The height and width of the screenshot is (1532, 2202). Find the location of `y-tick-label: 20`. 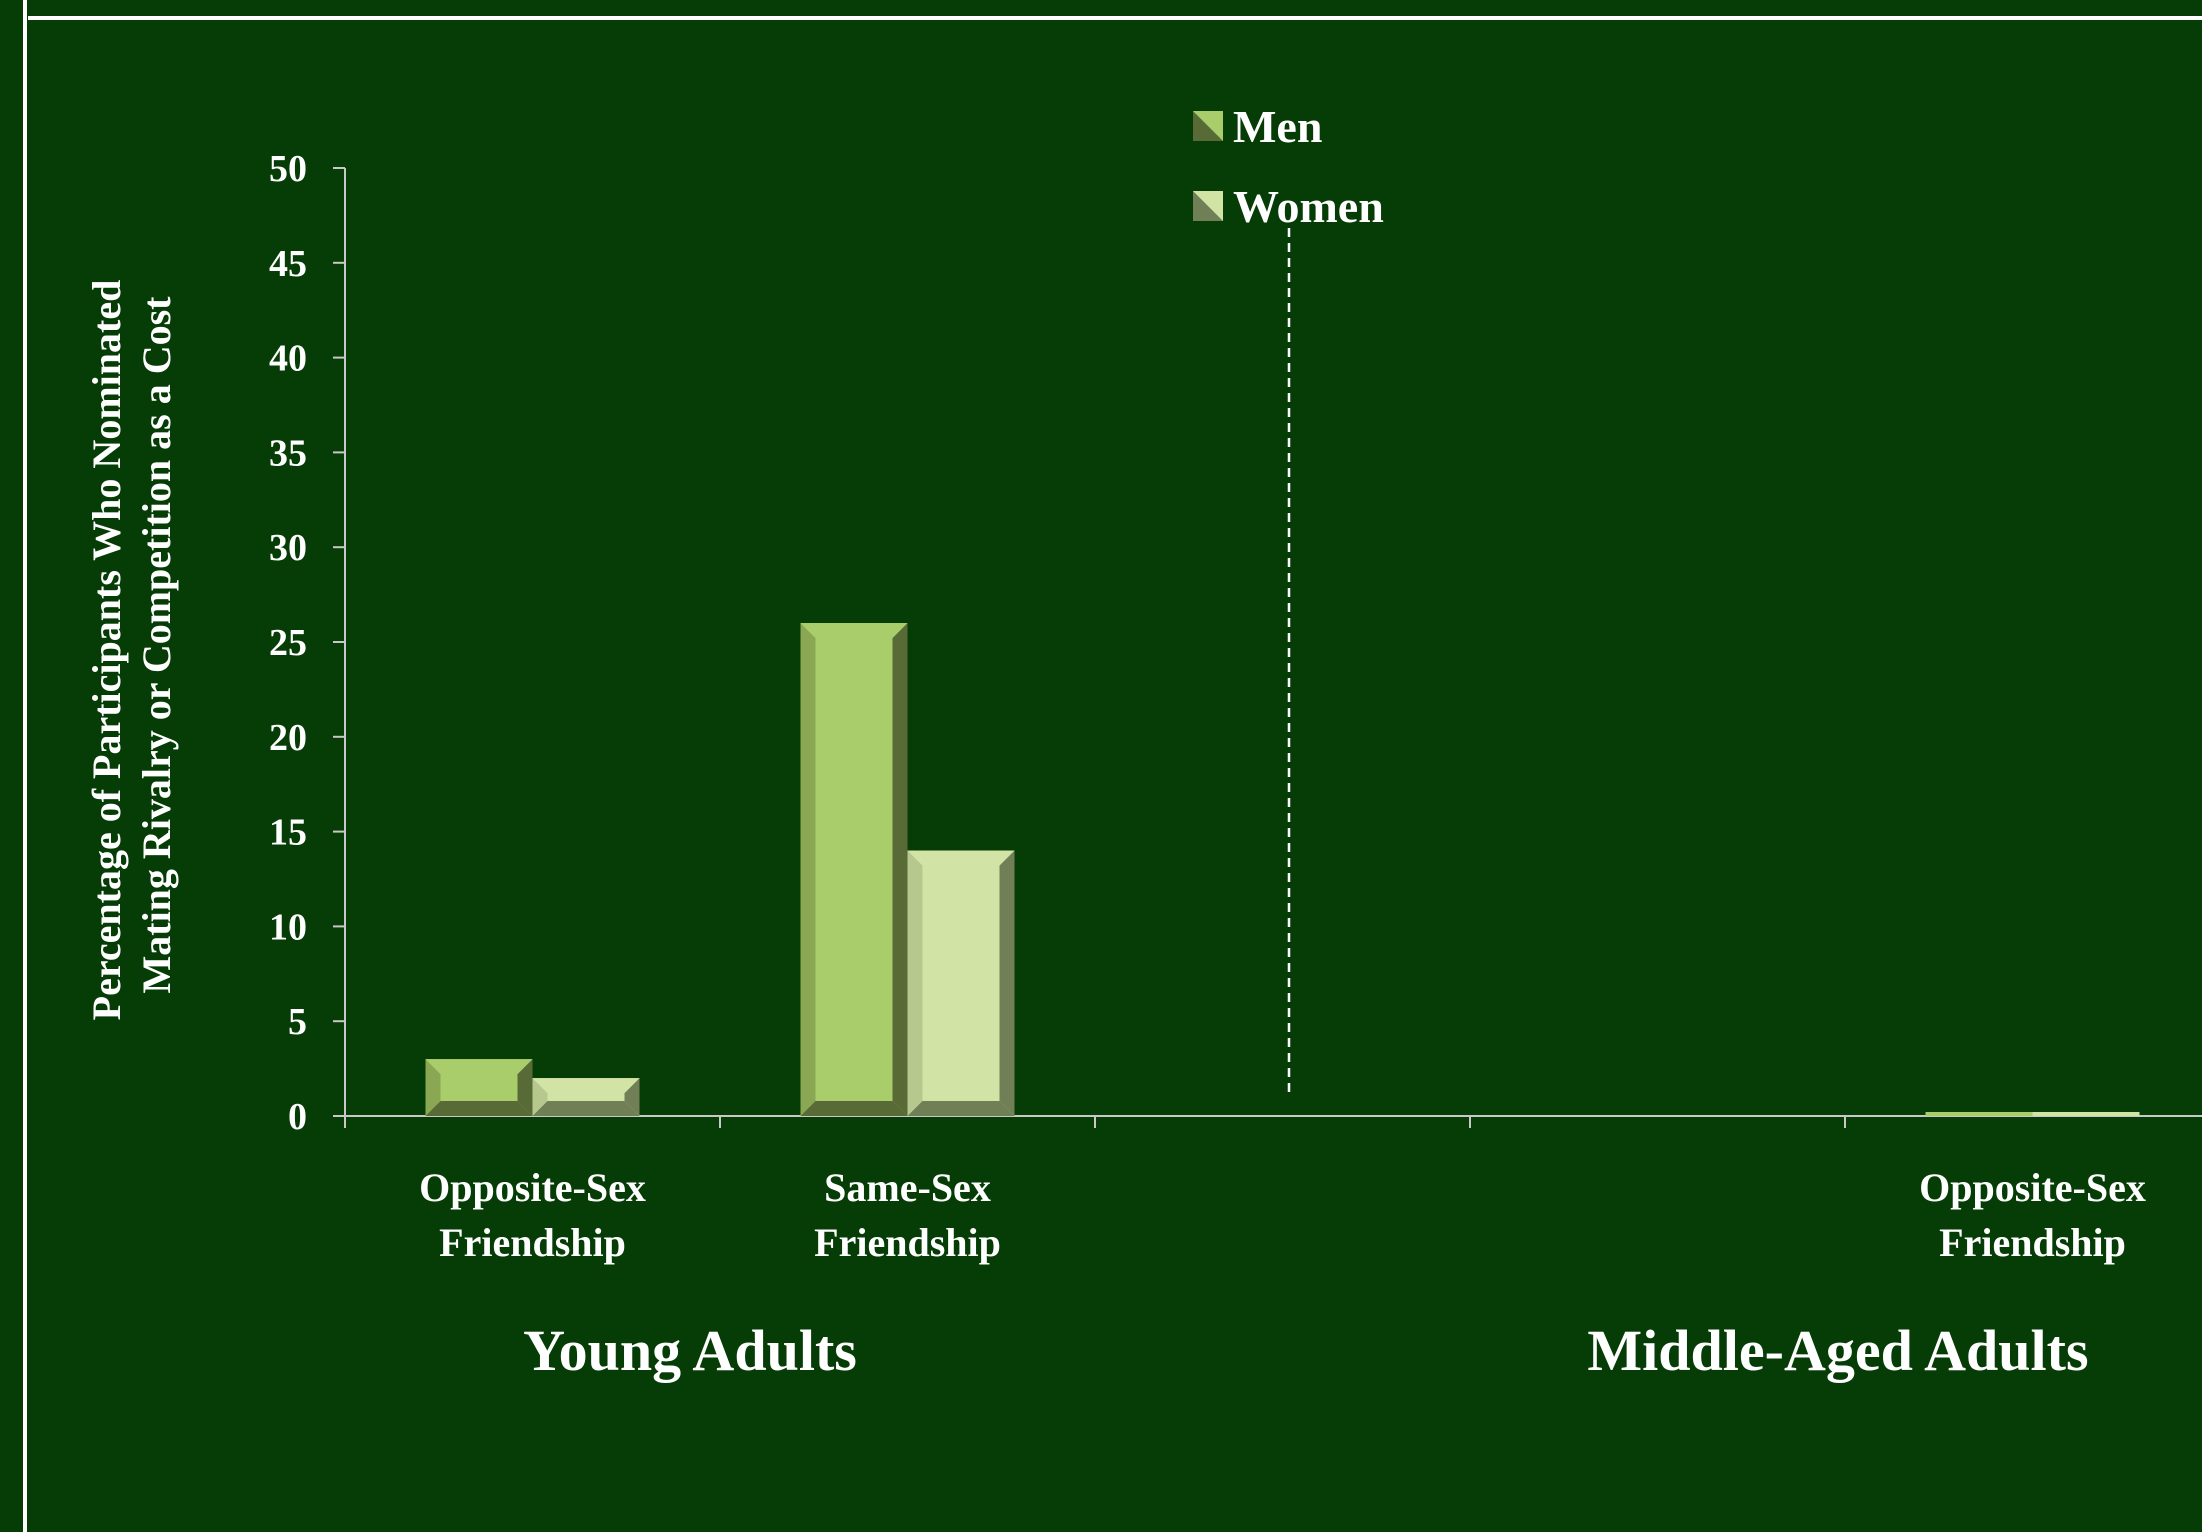

y-tick-label: 20 is located at coordinates (288, 738).